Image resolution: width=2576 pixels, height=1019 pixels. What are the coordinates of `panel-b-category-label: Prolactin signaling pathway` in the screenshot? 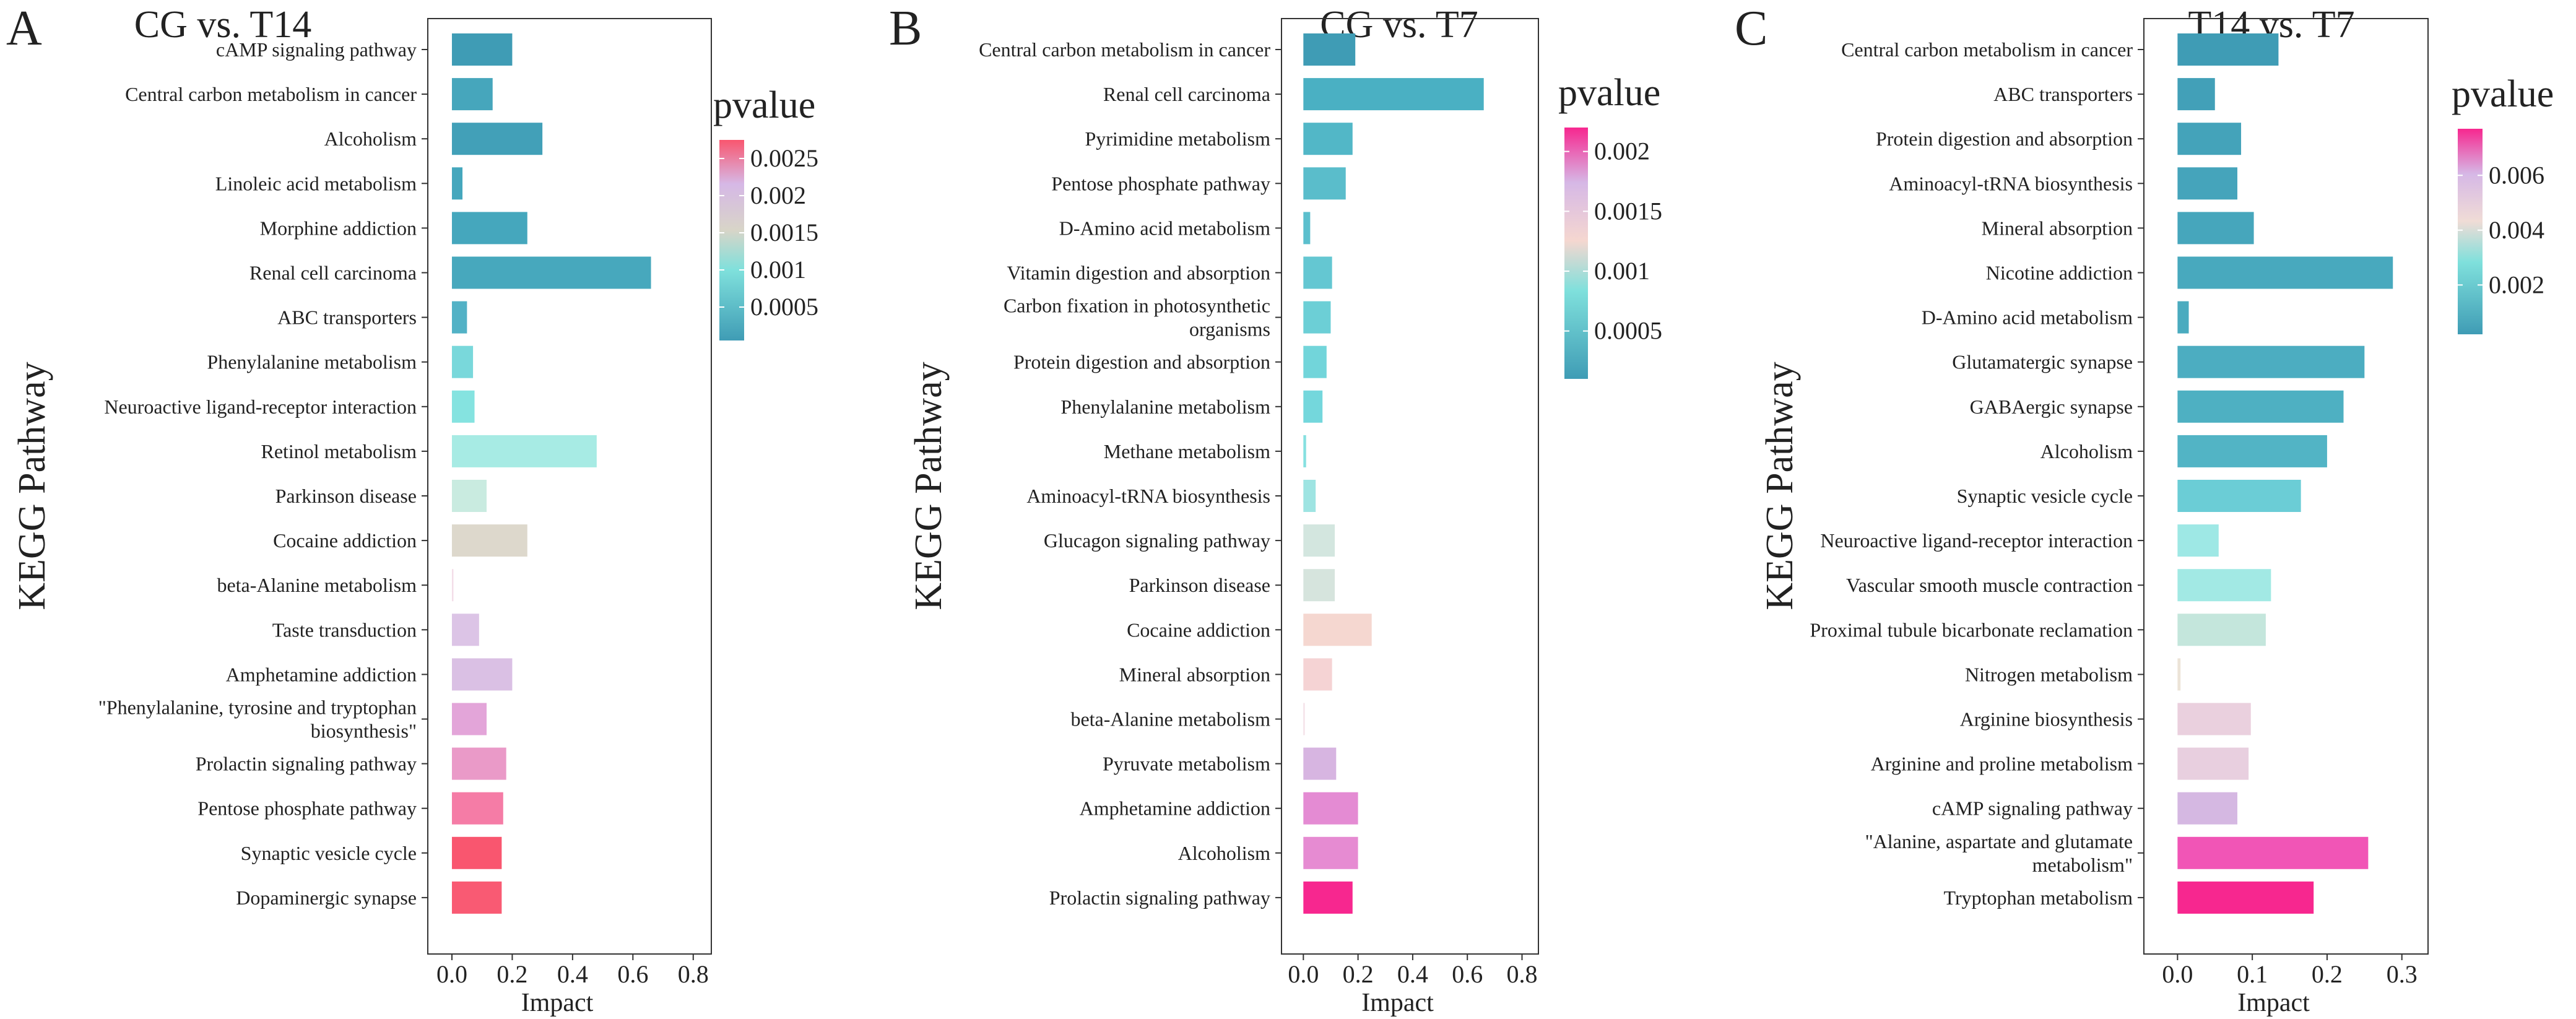 It's located at (1159, 898).